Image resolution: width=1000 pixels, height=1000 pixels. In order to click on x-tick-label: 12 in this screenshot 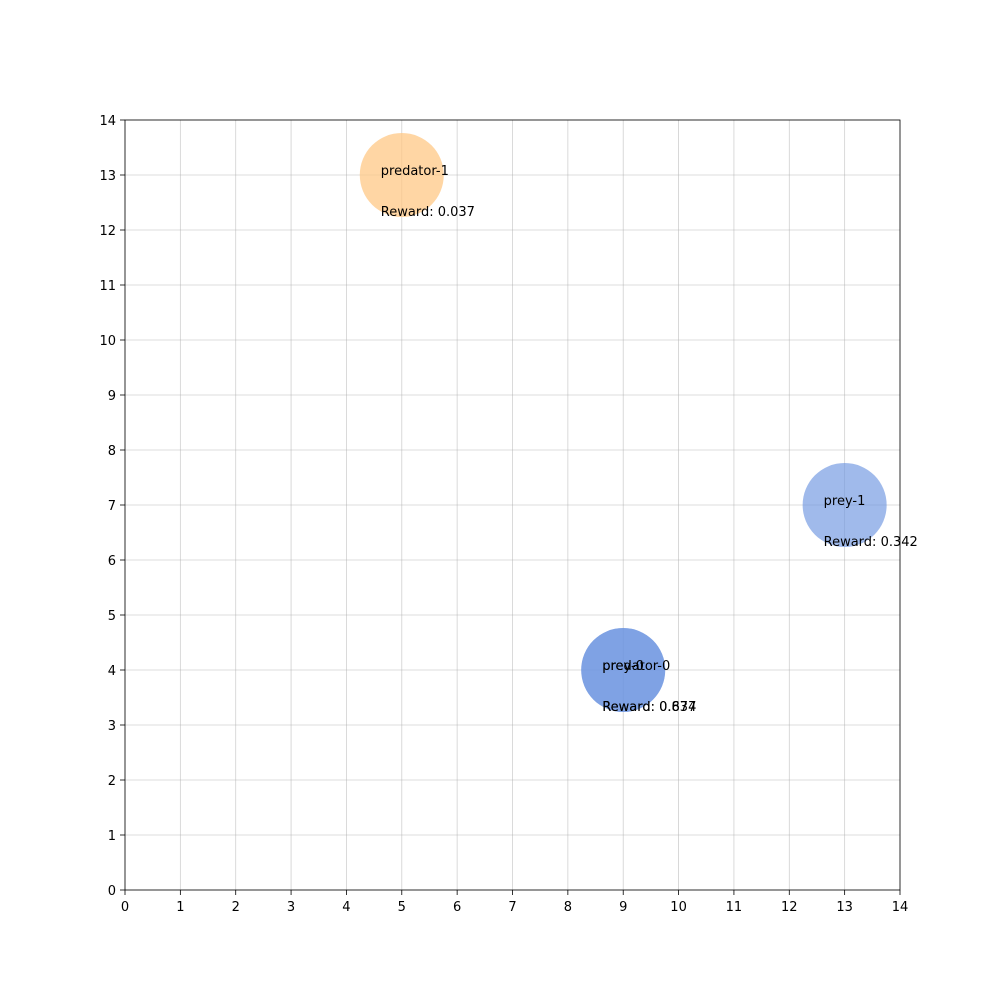, I will do `click(789, 907)`.